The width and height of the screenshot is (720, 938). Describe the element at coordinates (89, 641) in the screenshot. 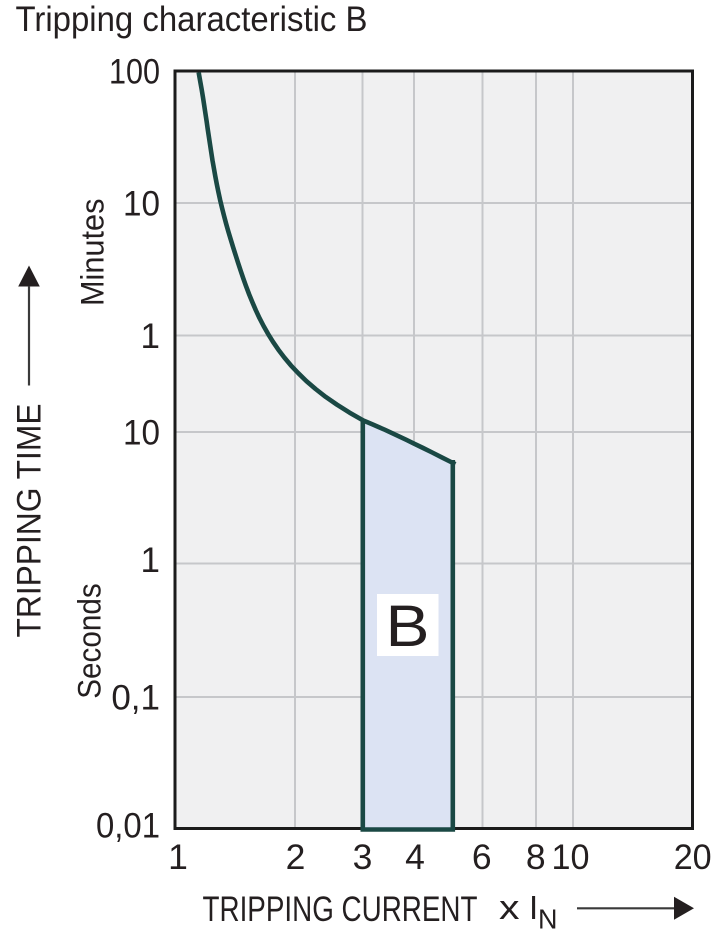

I see `svg-text: Seconds` at that location.